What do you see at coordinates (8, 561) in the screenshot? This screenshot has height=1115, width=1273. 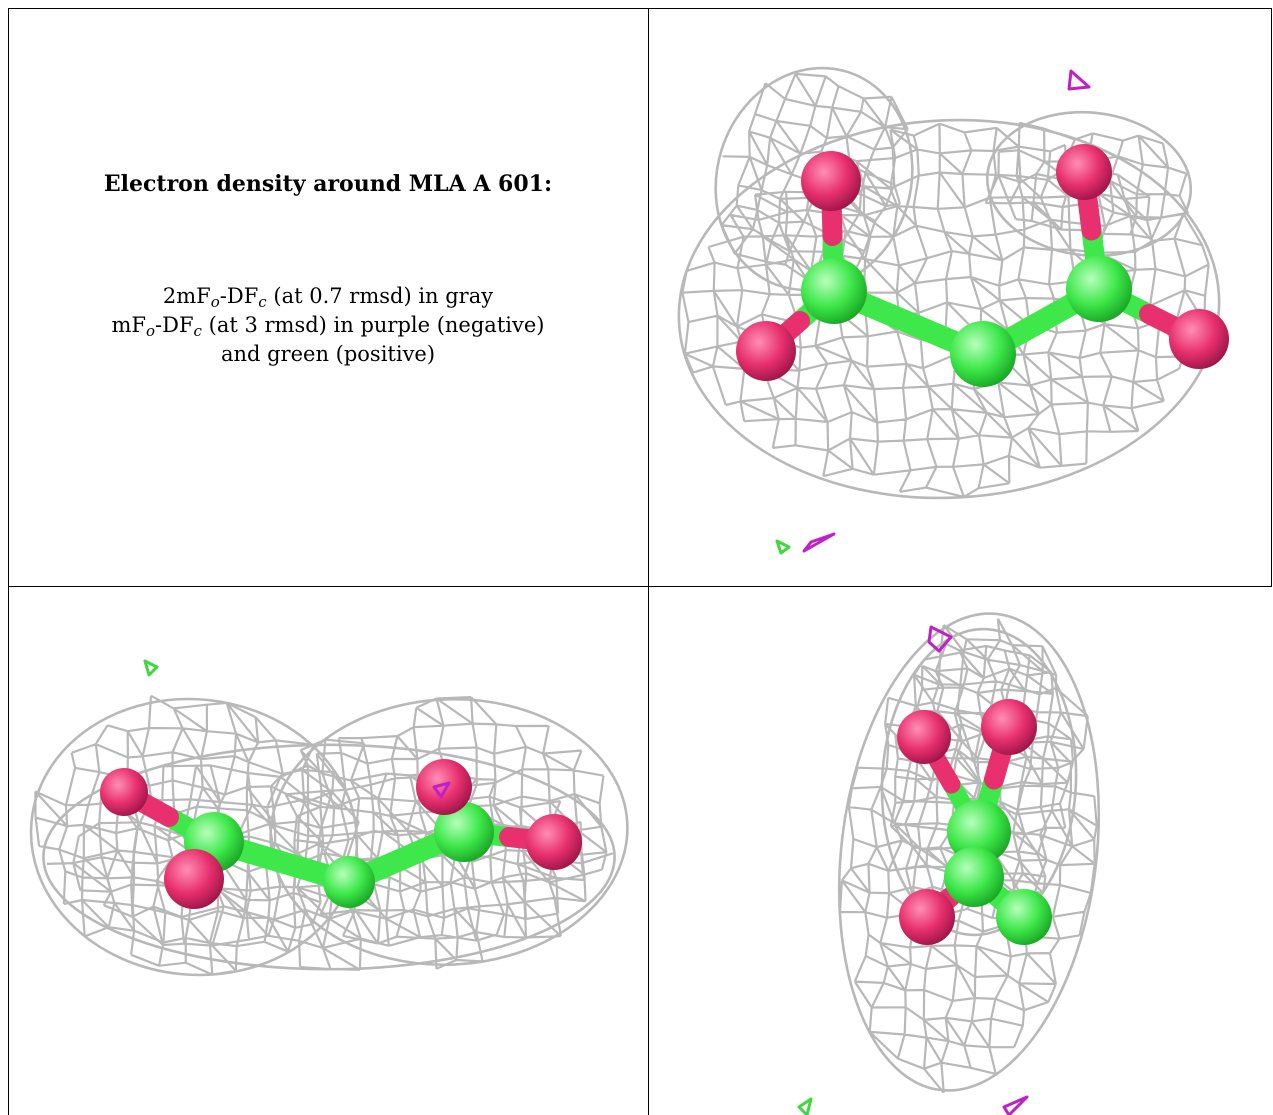 I see `table-border-left` at bounding box center [8, 561].